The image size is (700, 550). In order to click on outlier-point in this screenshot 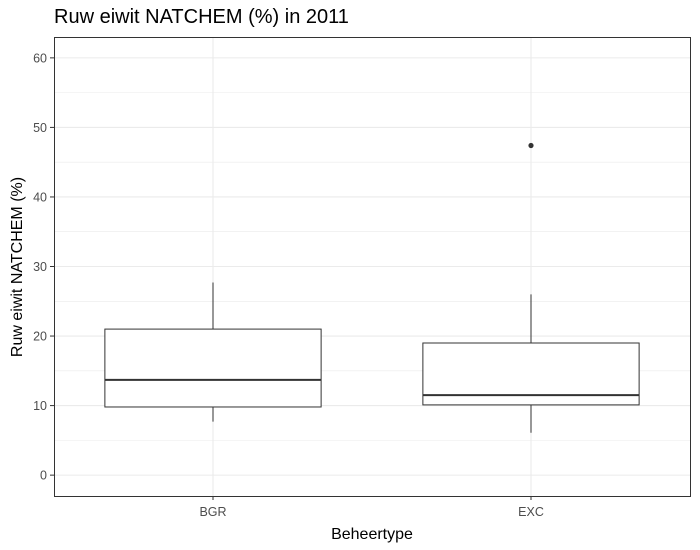, I will do `click(531, 145)`.